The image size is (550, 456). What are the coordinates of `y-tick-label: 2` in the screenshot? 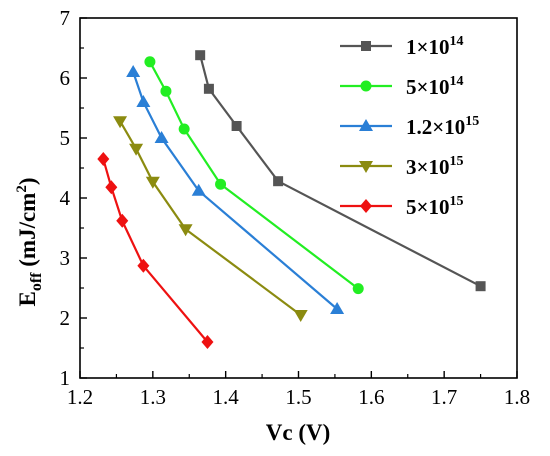 It's located at (65, 318).